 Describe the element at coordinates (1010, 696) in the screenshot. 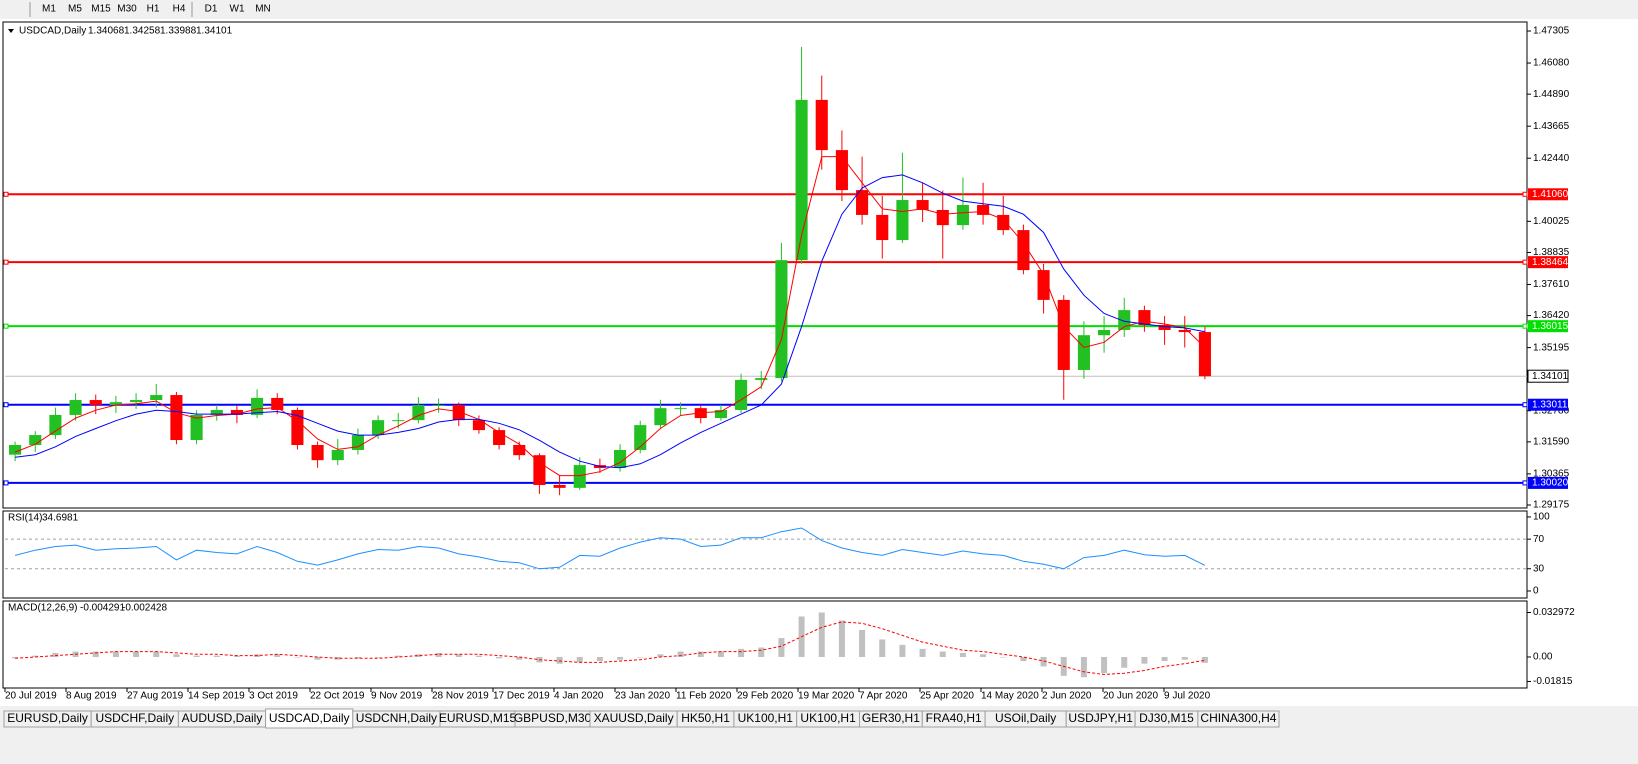

I see `x-tick-label: 14 May 2020` at that location.